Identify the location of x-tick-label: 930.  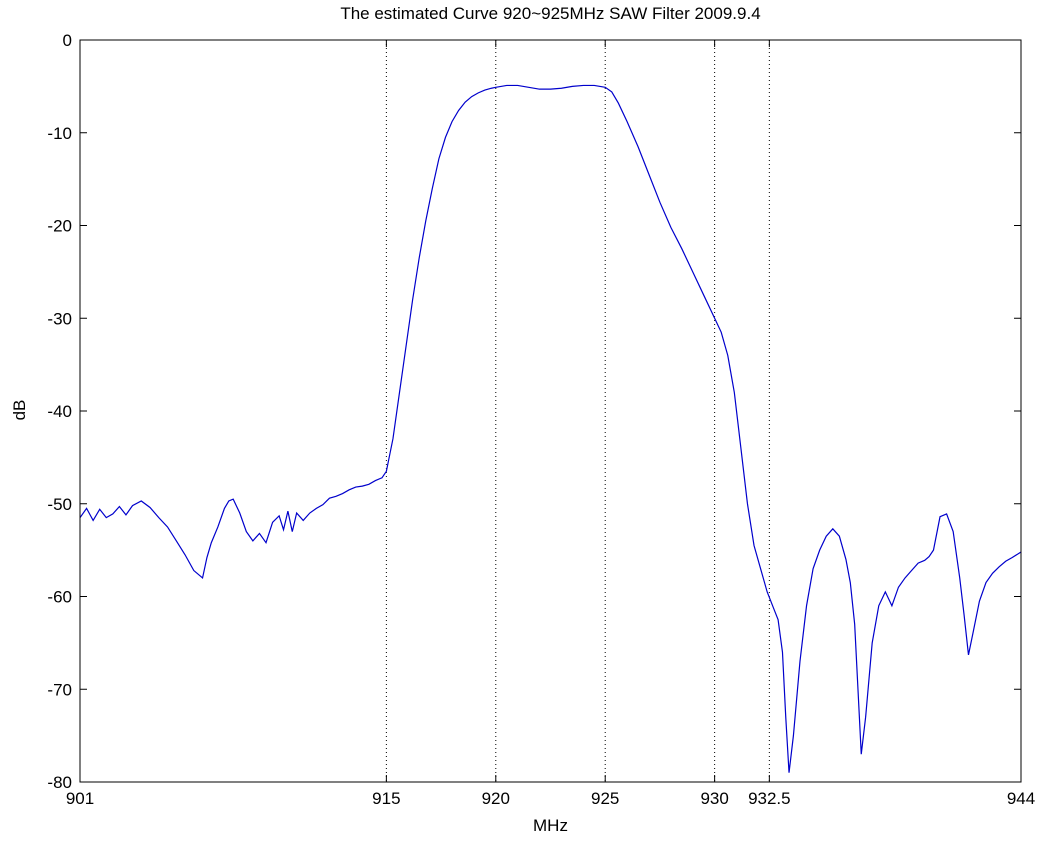
(714, 798).